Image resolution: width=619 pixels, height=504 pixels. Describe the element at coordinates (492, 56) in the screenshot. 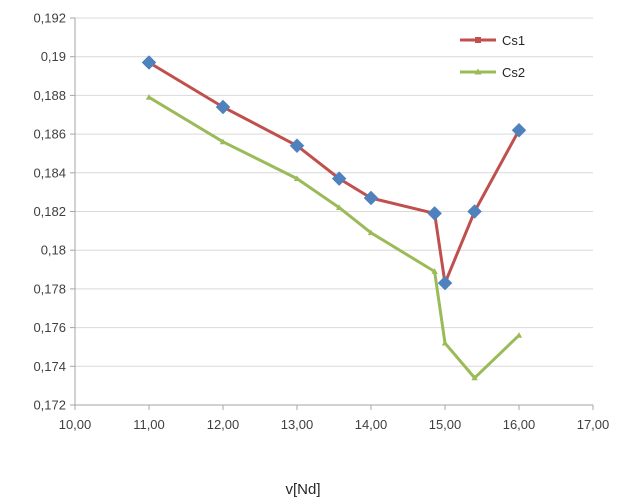

I see `legend: Cs1 Cs2` at that location.